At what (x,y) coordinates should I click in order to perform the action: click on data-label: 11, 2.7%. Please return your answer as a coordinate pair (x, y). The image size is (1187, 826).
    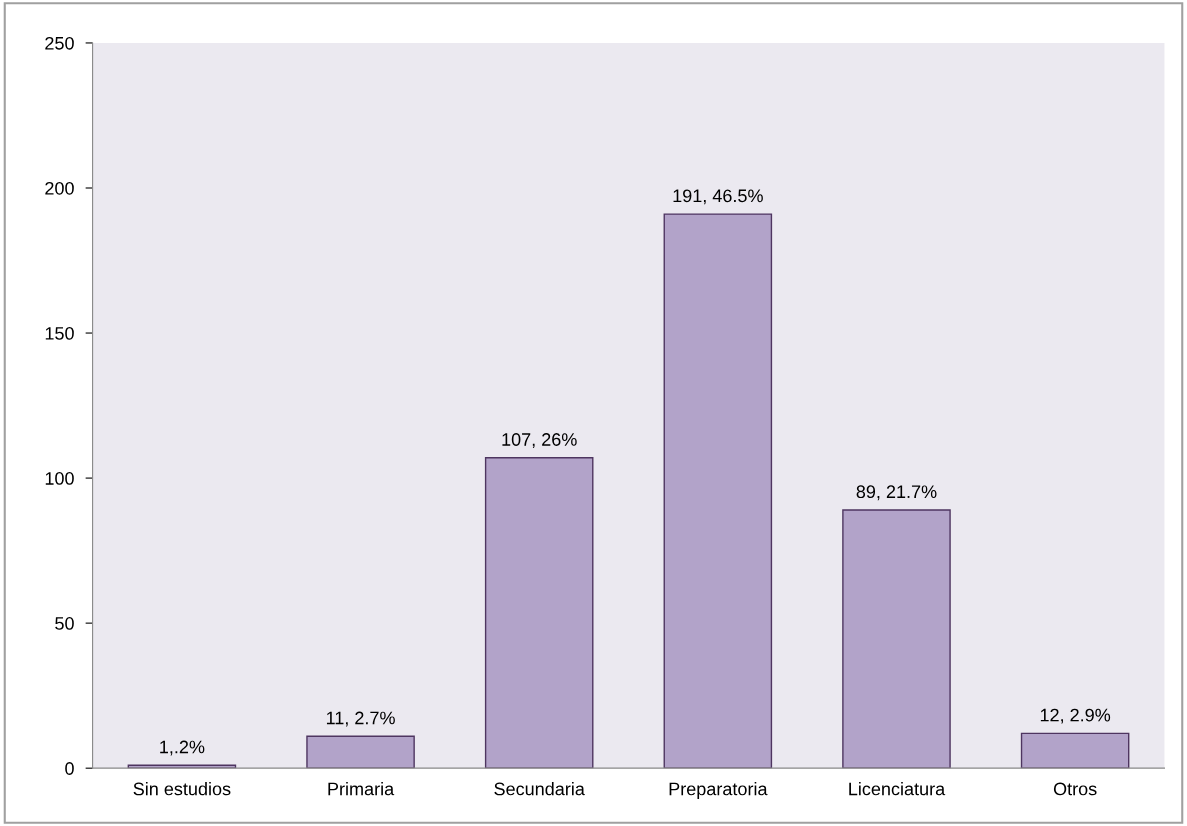
    Looking at the image, I should click on (360, 719).